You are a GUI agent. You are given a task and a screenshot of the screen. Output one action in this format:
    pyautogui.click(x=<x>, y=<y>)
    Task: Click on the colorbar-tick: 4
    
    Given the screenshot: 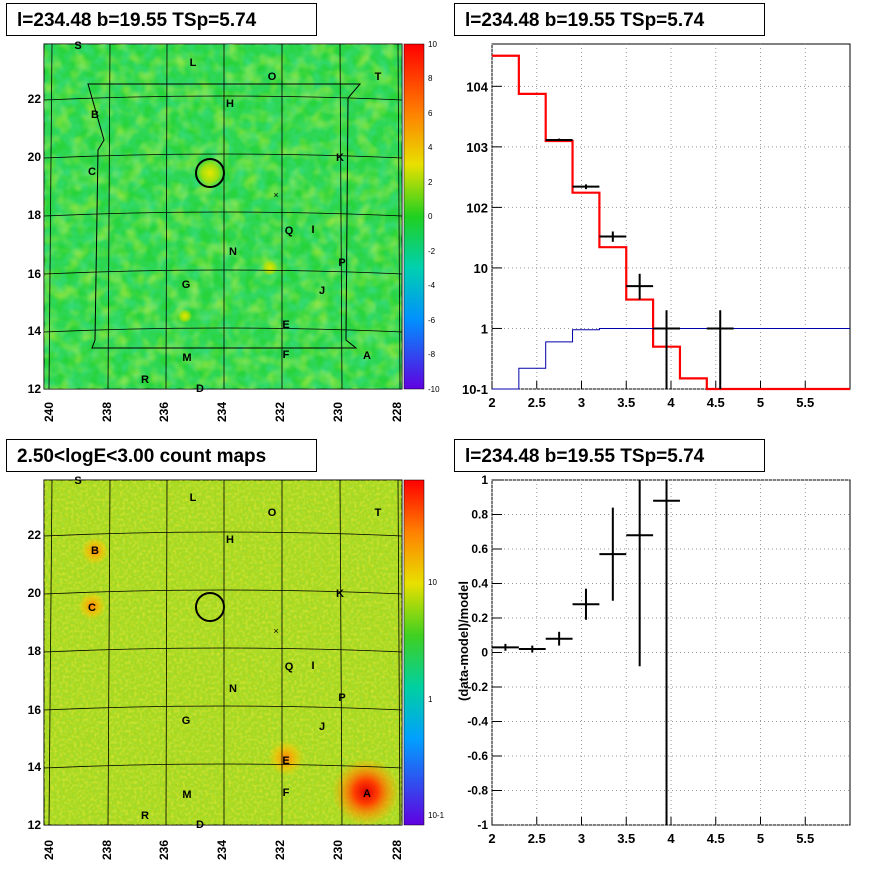 What is the action you would take?
    pyautogui.click(x=430, y=147)
    